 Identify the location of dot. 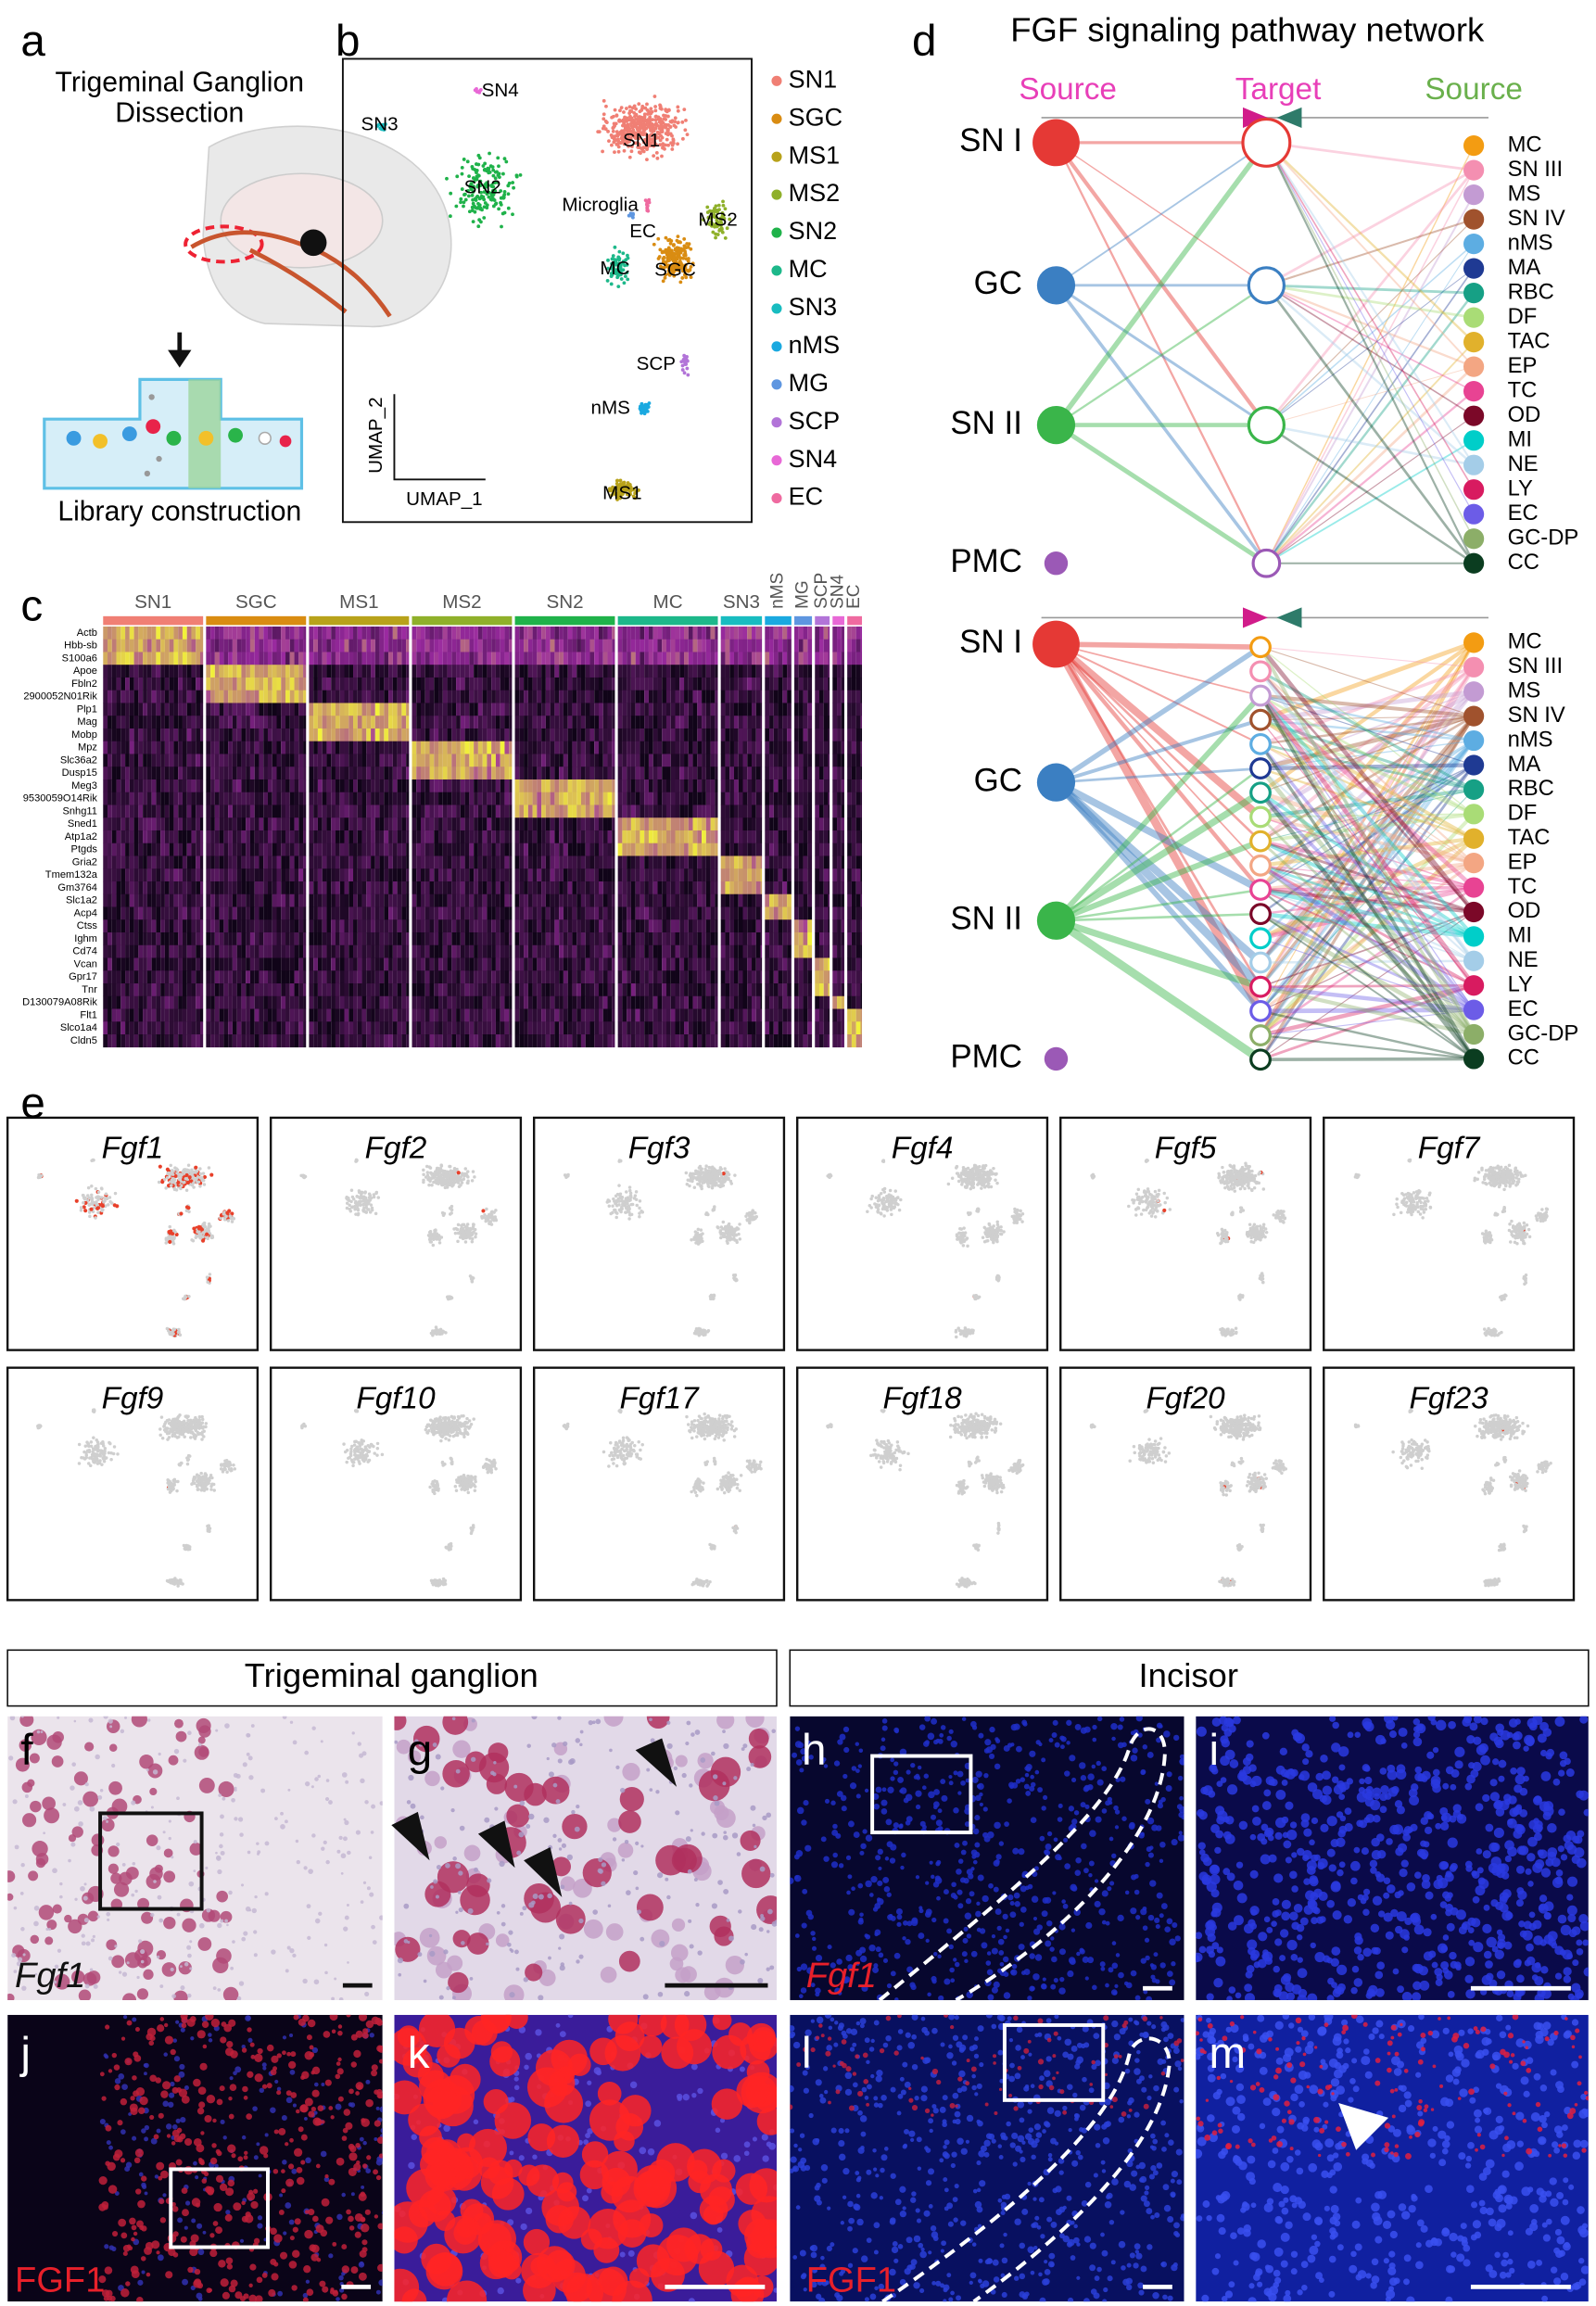
(101, 441).